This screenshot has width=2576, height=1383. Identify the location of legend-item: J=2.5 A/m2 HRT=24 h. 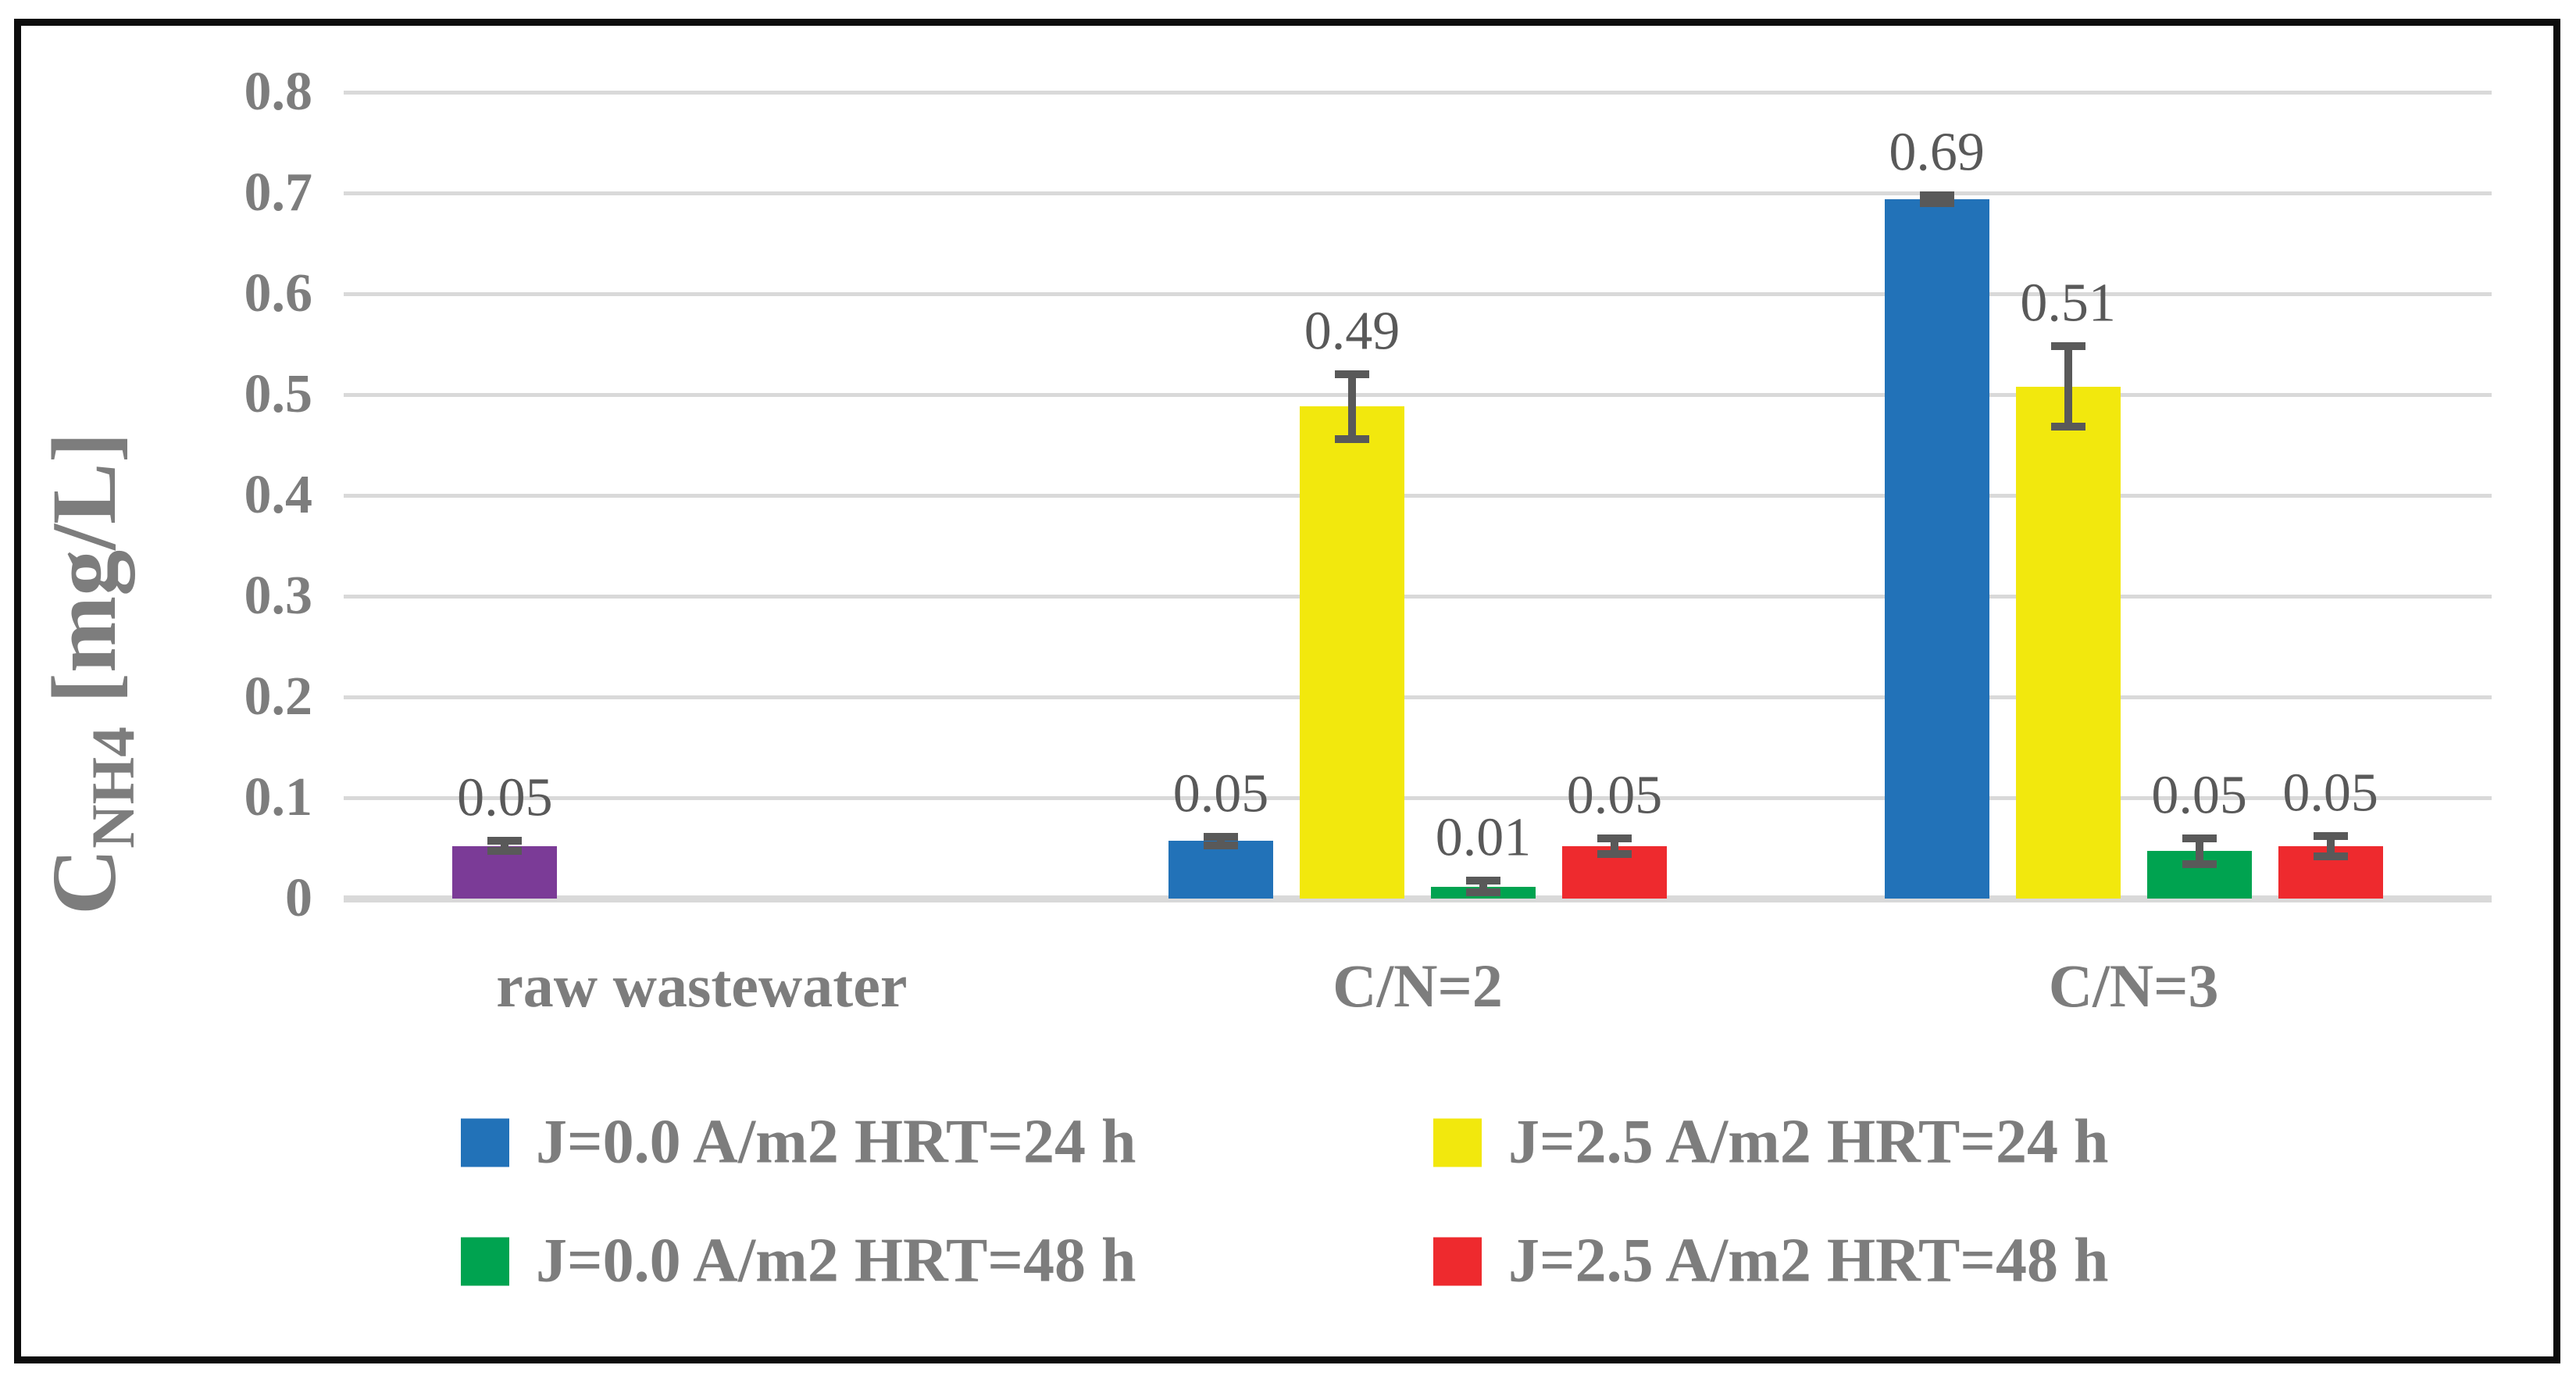
(1770, 1142).